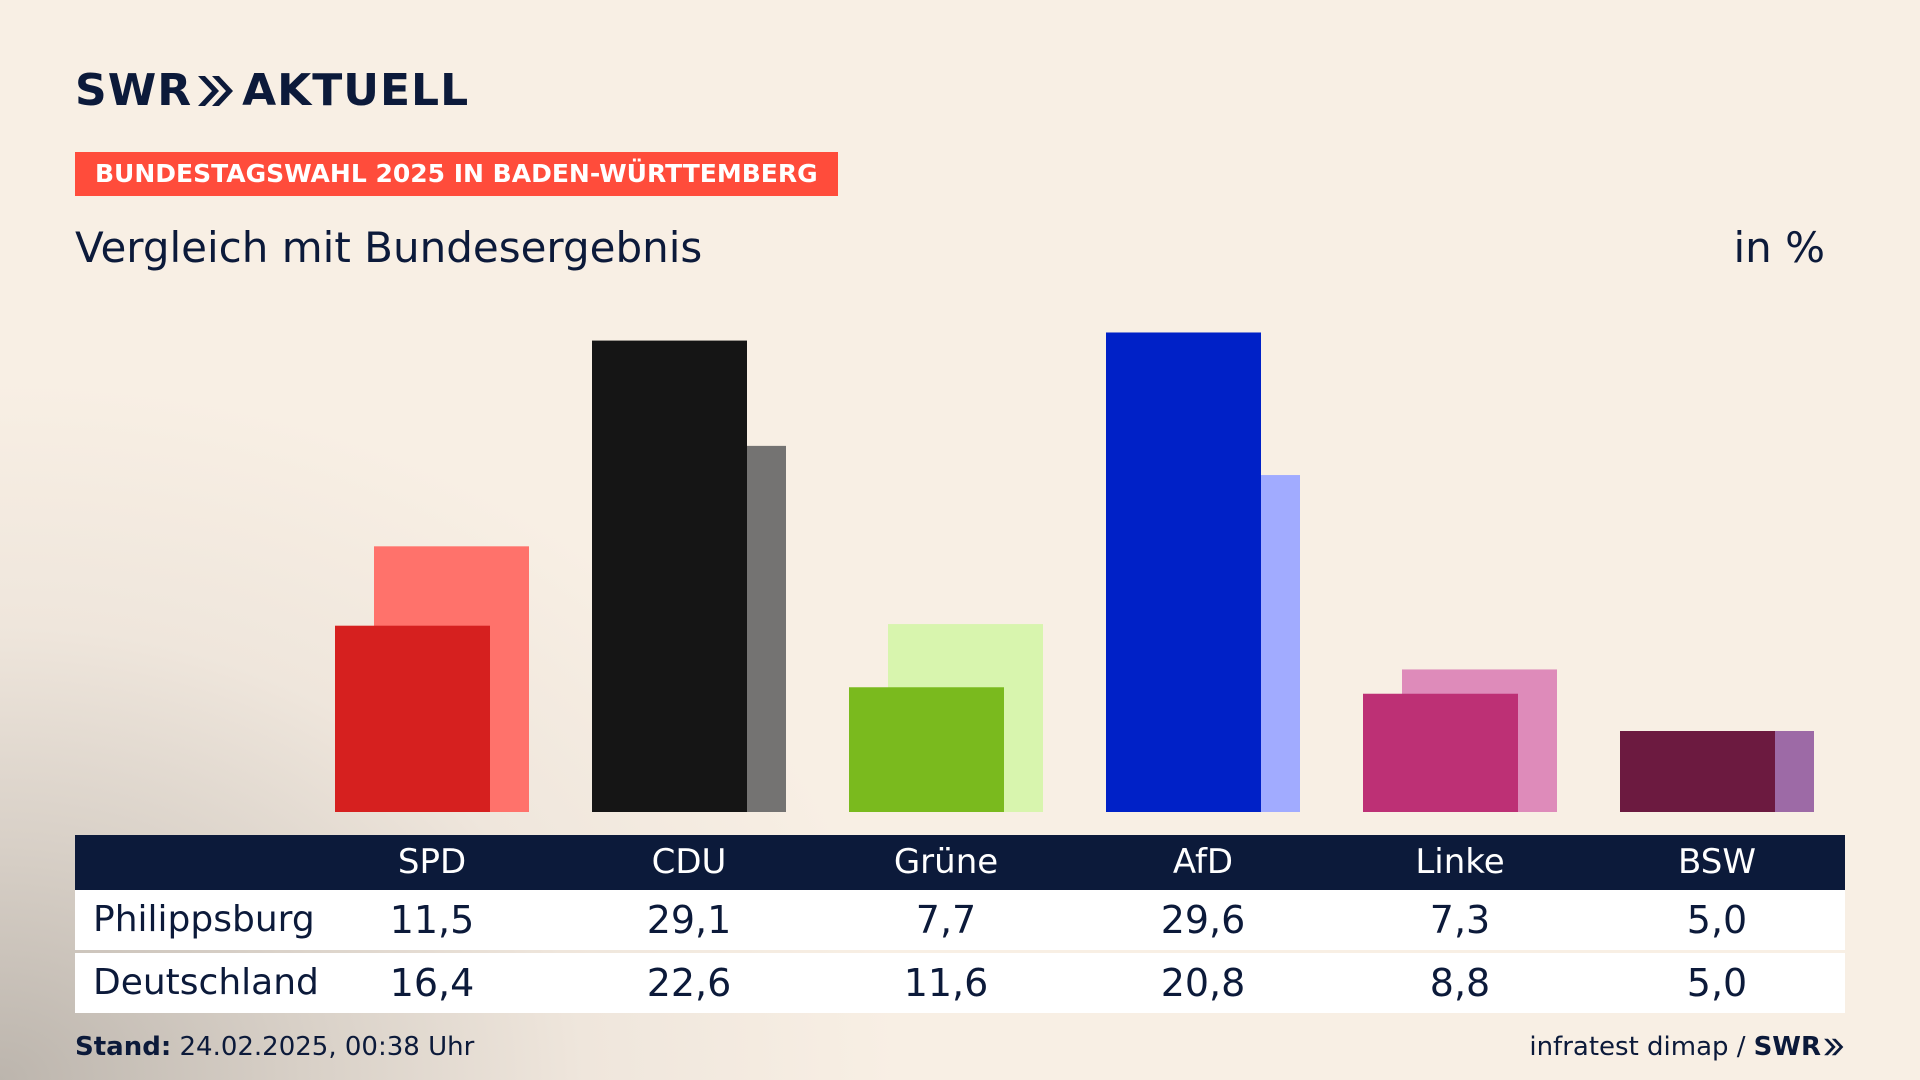 The height and width of the screenshot is (1080, 1920). What do you see at coordinates (1460, 983) in the screenshot?
I see `cell-deutschland-linke: 8,8` at bounding box center [1460, 983].